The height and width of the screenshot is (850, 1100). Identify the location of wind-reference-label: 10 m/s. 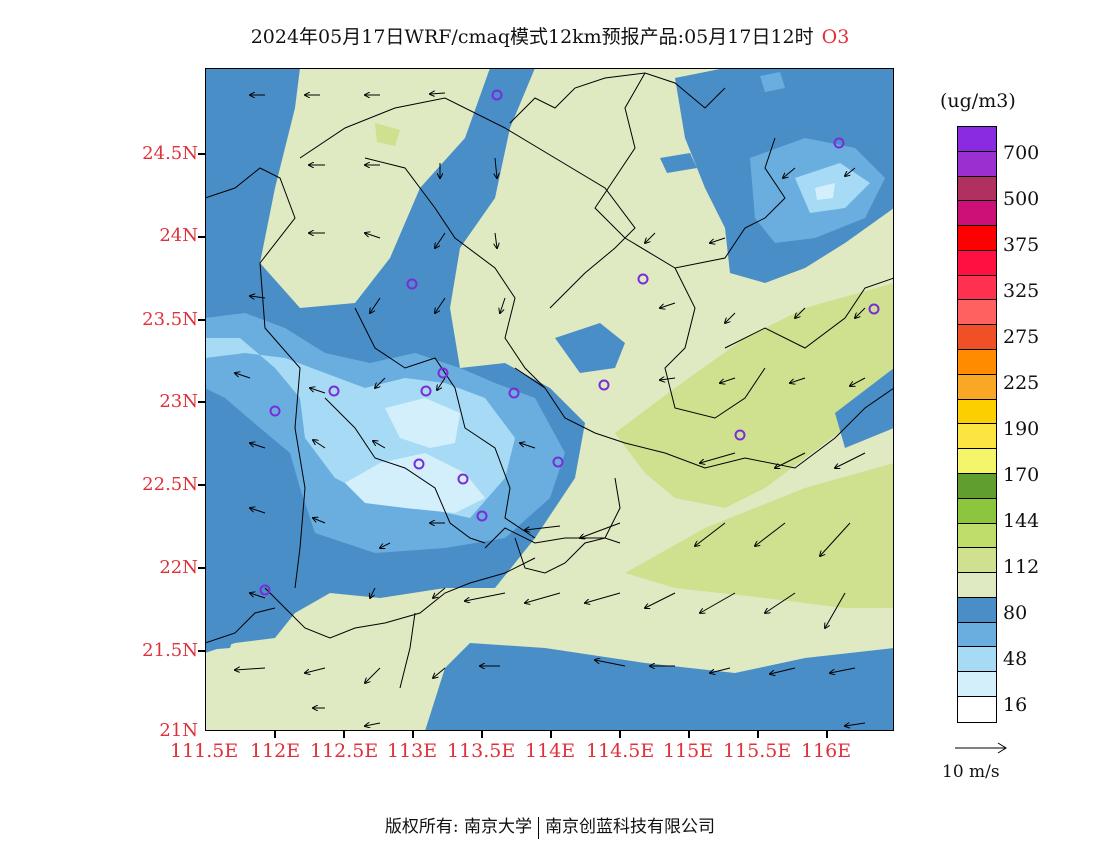
(971, 772).